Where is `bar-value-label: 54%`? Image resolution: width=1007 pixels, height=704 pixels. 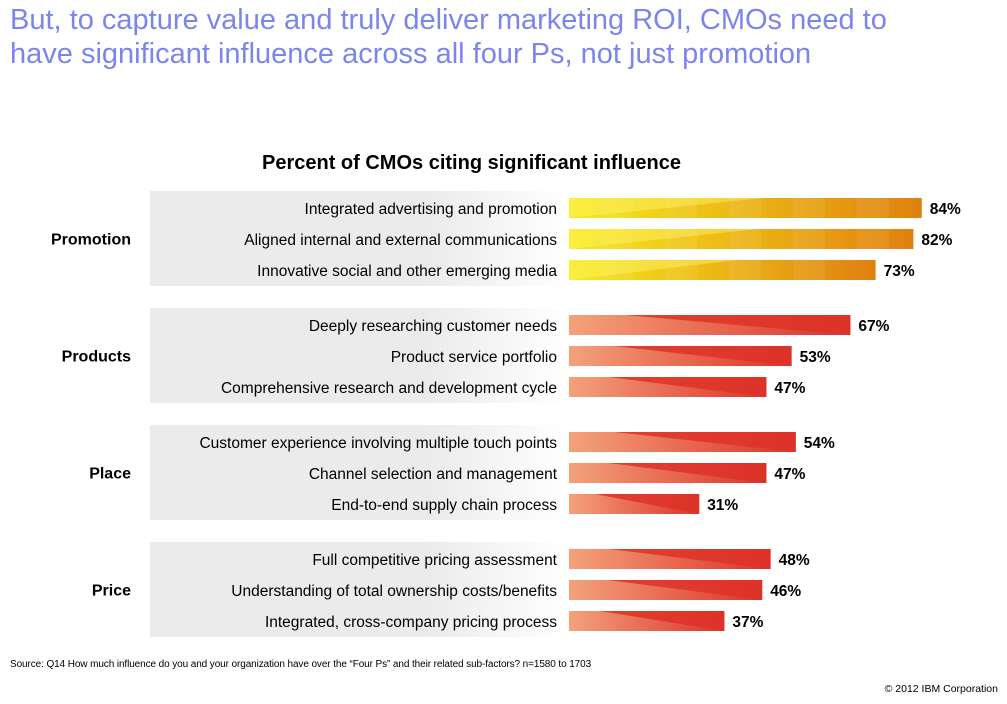 bar-value-label: 54% is located at coordinates (819, 443).